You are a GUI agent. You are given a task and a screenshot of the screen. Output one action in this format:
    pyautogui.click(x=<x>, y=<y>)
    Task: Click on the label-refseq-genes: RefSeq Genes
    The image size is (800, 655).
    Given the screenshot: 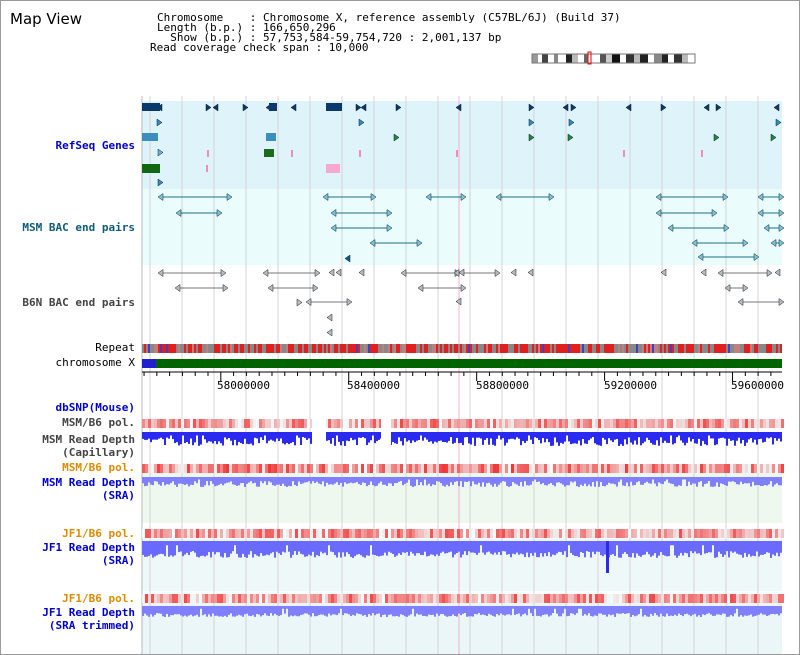 What is the action you would take?
    pyautogui.click(x=95, y=145)
    